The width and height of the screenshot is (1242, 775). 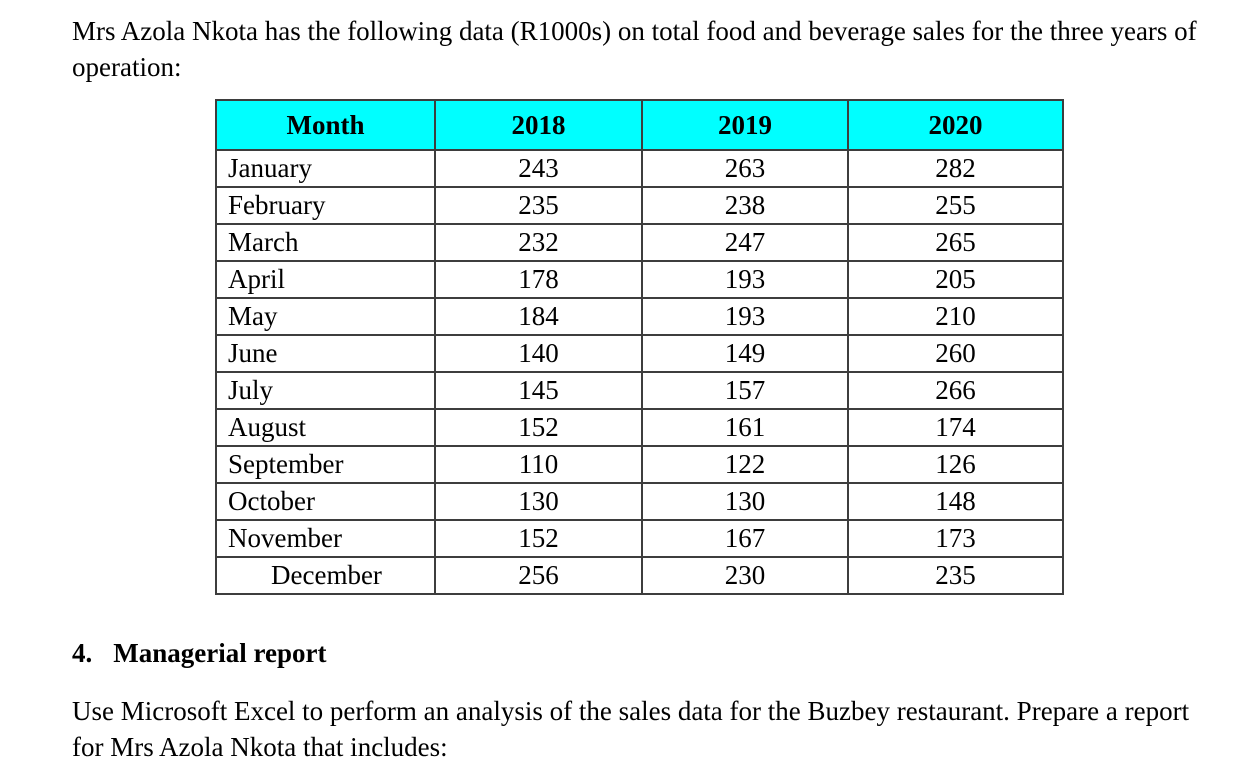 What do you see at coordinates (745, 464) in the screenshot?
I see `value-cell: 122` at bounding box center [745, 464].